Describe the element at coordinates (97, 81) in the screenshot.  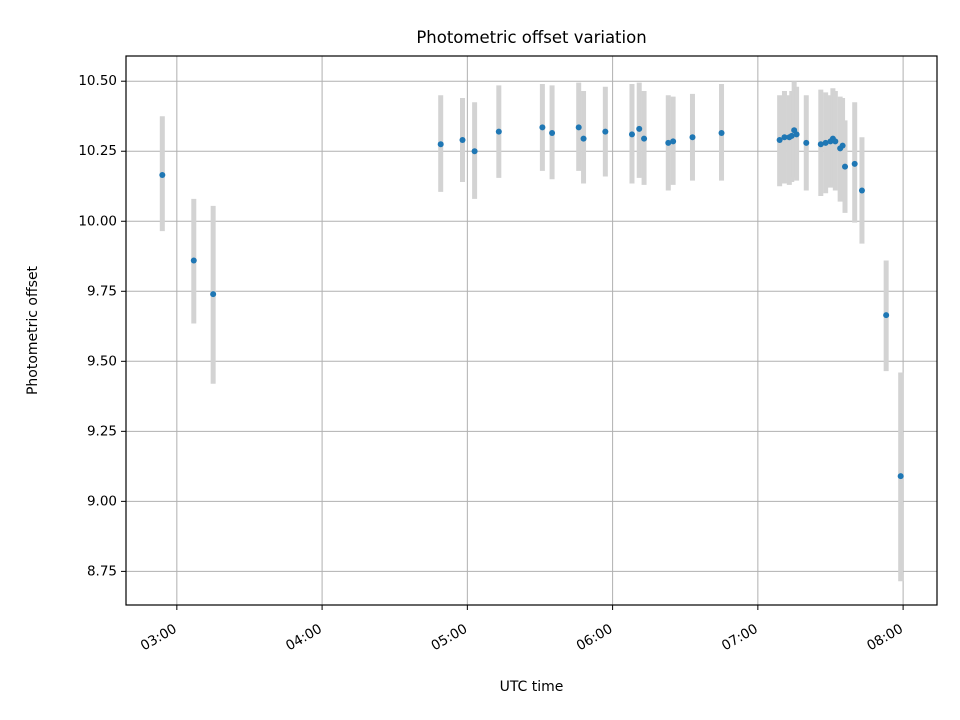
I see `y-tick-label: 10.50` at that location.